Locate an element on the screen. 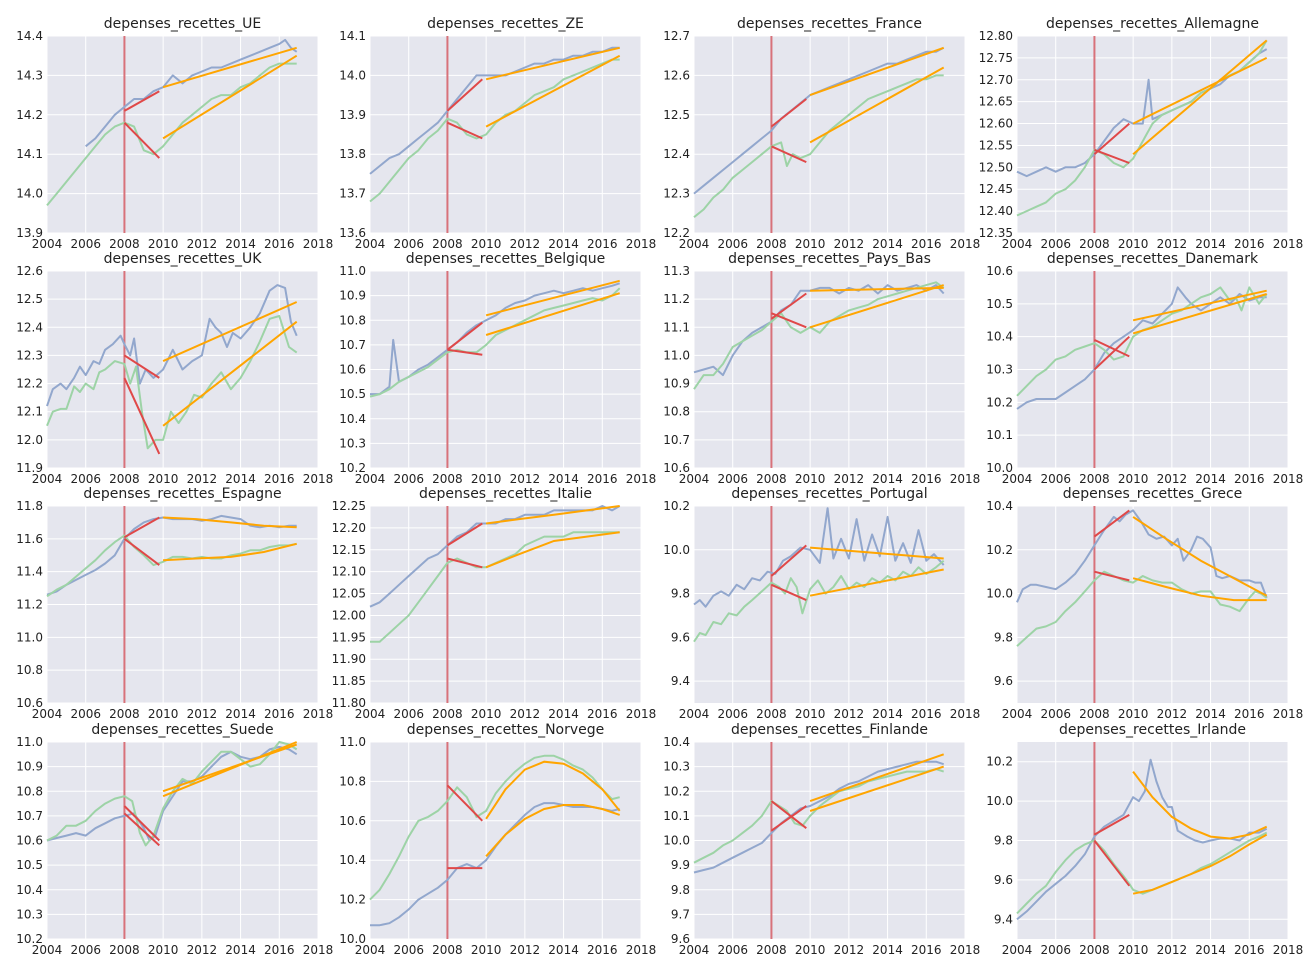 Image resolution: width=1305 pixels, height=965 pixels. y-tick-label: 10.5 is located at coordinates (29, 865).